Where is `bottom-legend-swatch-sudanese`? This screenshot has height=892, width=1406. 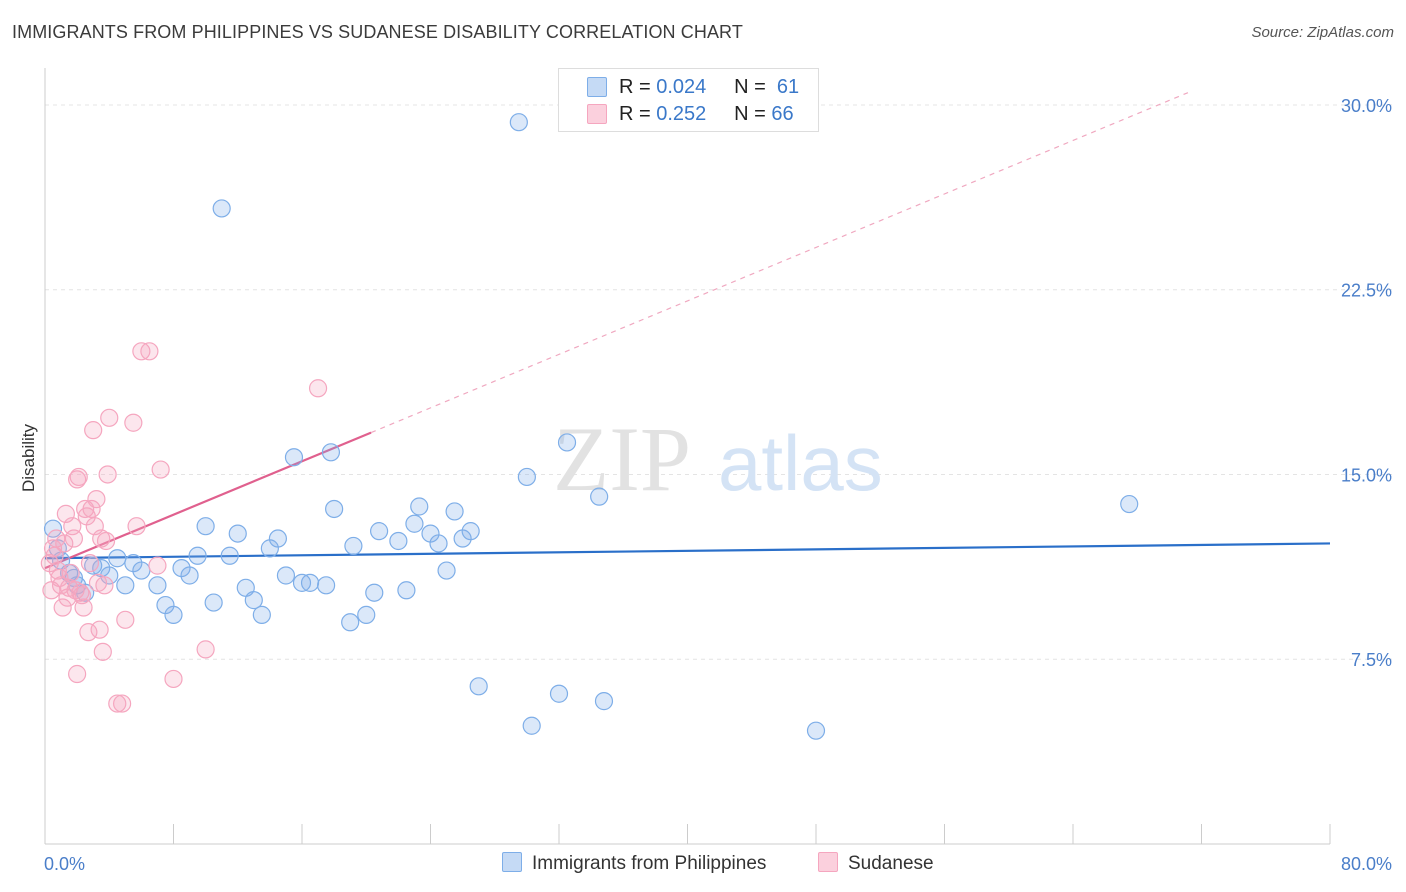 bottom-legend-swatch-sudanese is located at coordinates (828, 862).